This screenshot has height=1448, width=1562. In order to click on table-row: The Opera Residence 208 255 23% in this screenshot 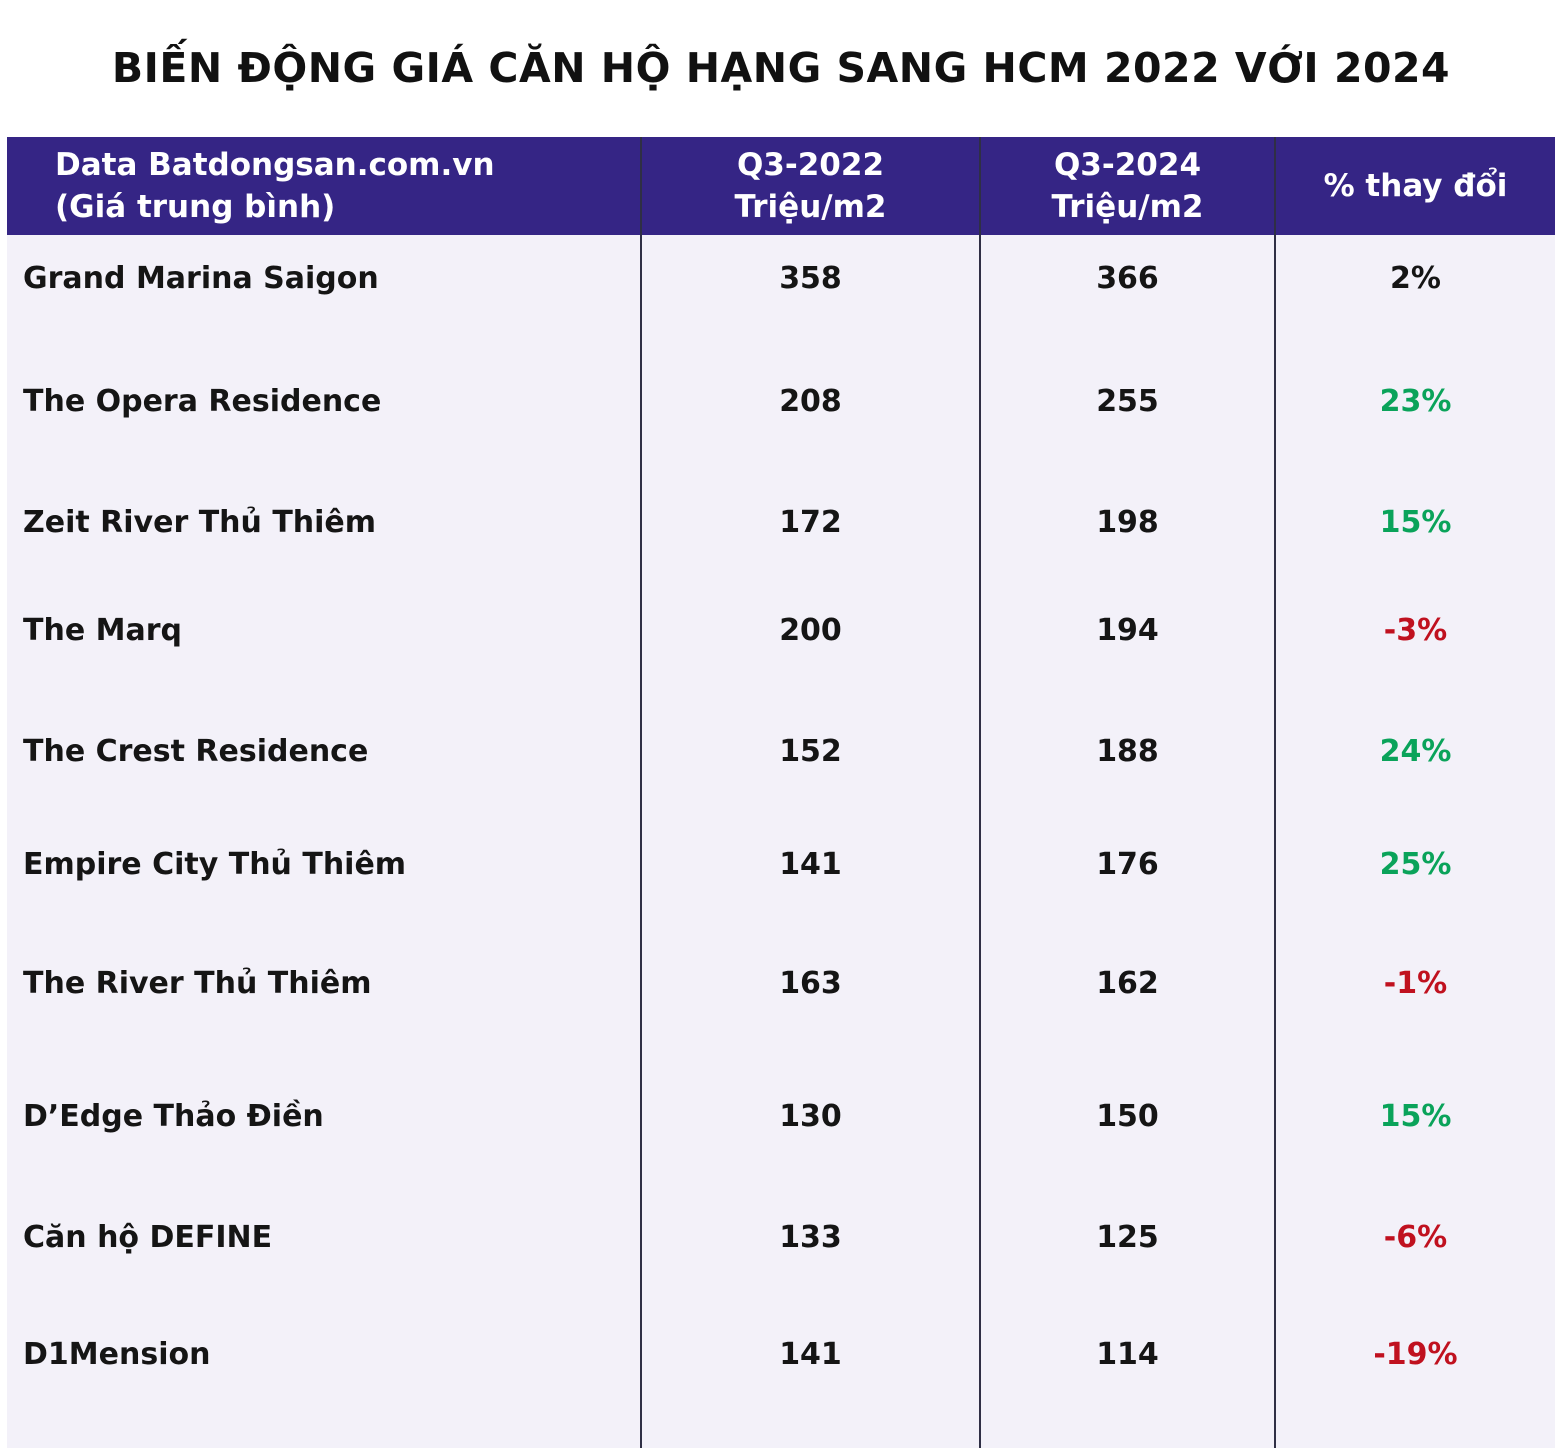, I will do `click(781, 402)`.